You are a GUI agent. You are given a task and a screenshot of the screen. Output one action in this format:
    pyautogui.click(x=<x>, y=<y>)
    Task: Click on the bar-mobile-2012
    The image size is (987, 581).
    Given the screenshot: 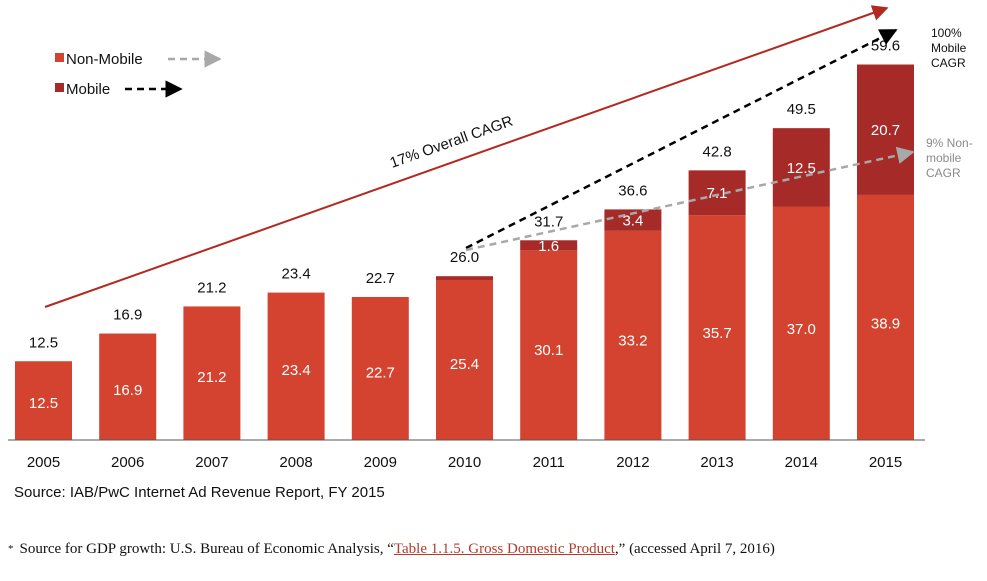 What is the action you would take?
    pyautogui.click(x=633, y=220)
    